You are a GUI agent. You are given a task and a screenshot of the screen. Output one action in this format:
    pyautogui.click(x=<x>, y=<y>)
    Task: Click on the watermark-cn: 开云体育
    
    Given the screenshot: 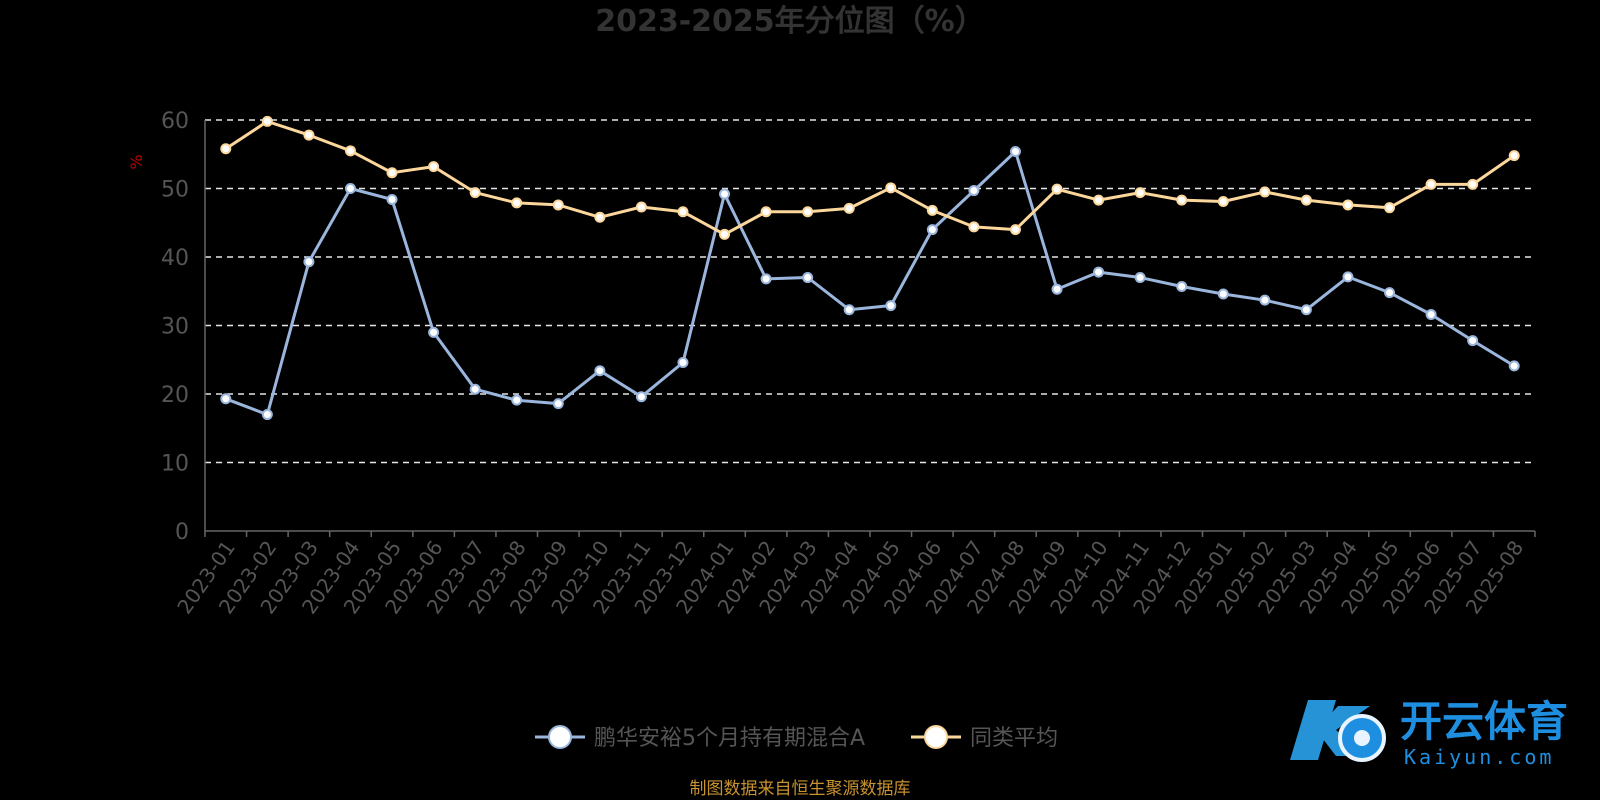 What is the action you would take?
    pyautogui.click(x=1484, y=721)
    